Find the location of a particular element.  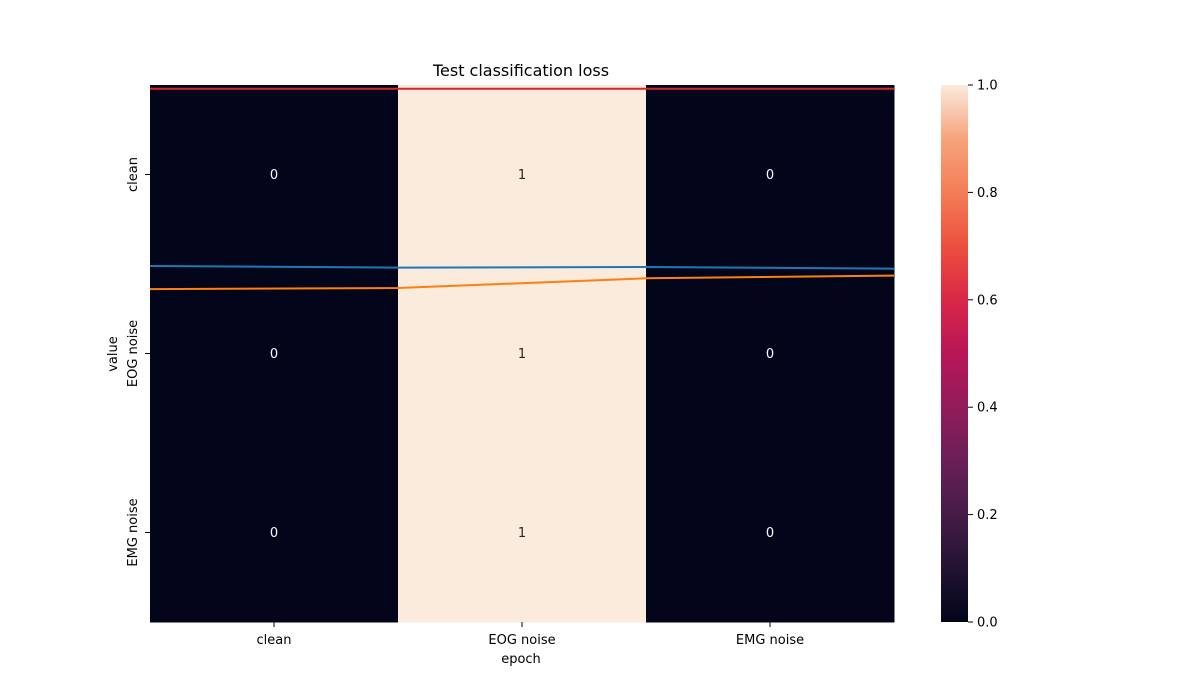

x-axis: clean EOG noise EMG noise is located at coordinates (530, 635).